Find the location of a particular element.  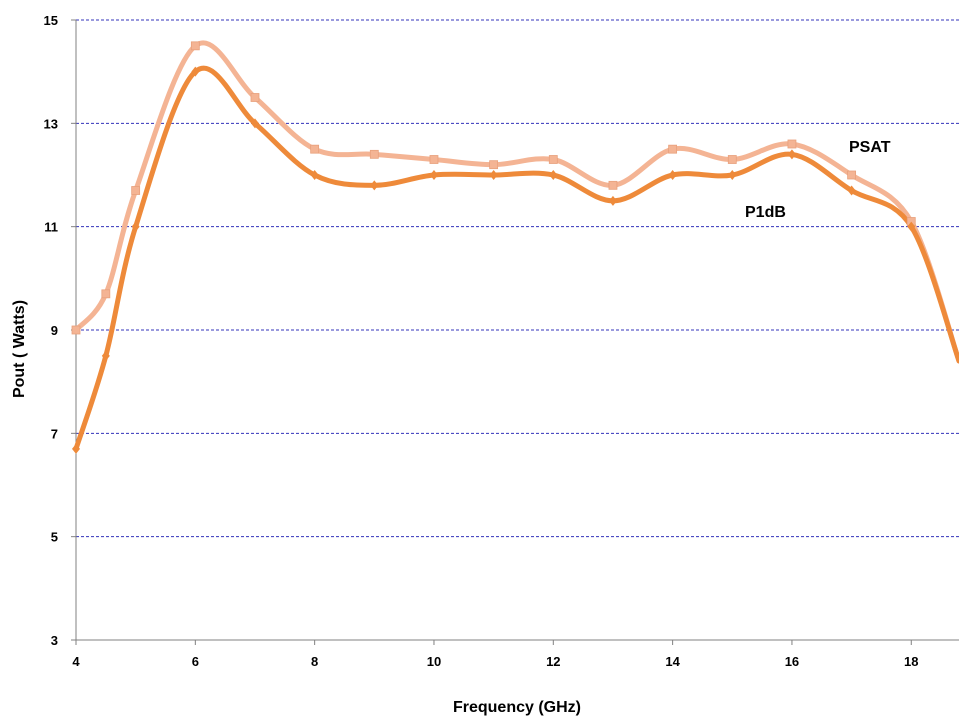

y-tick-label-11: 11 is located at coordinates (51, 227).